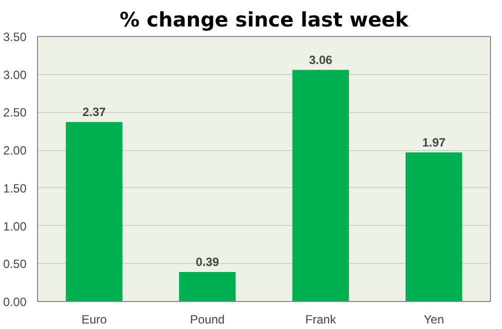 This screenshot has height=329, width=502. Describe the element at coordinates (265, 20) in the screenshot. I see `chart-title: % change since last week` at that location.